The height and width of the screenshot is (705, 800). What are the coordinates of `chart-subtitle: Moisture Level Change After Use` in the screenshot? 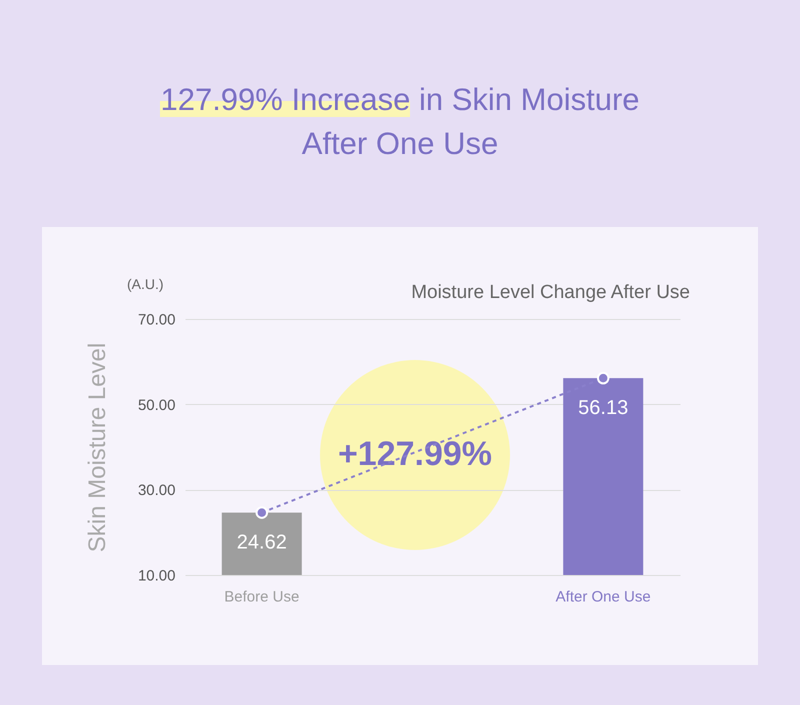 It's located at (550, 293).